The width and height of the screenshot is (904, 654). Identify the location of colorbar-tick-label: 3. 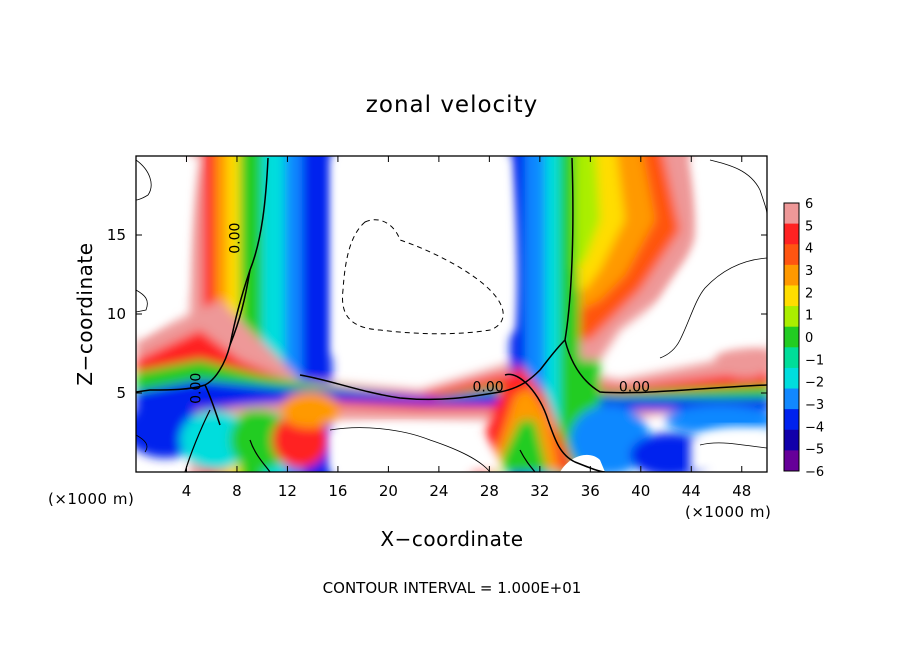
(809, 271).